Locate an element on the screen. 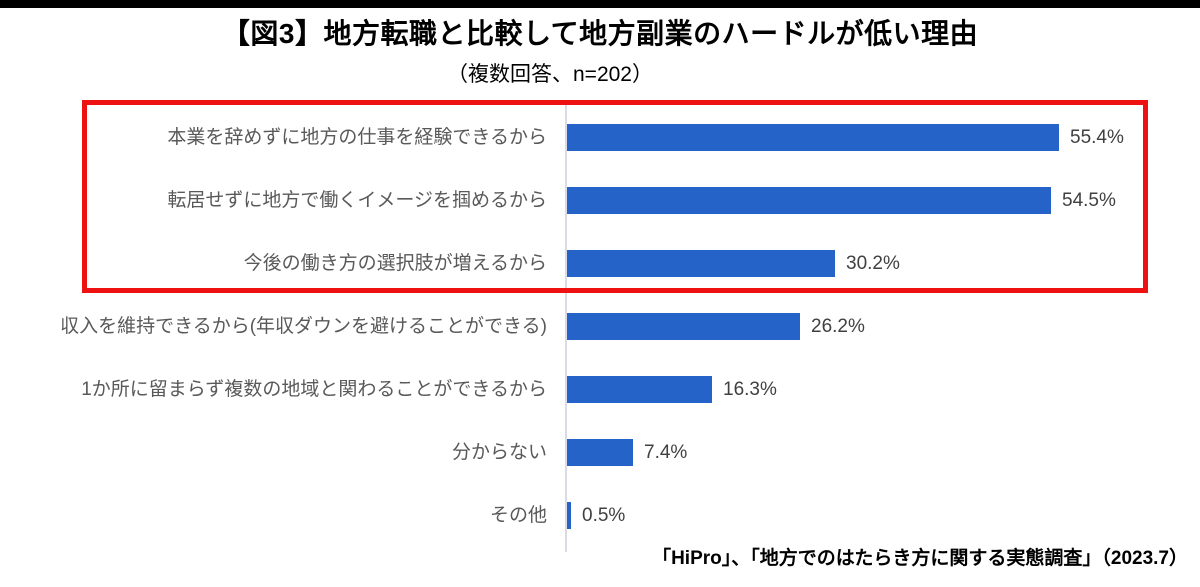 This screenshot has height=587, width=1200. chart-row: 収入を維持できるから(年収ダウンを避けることができる) 26.2% is located at coordinates (600, 326).